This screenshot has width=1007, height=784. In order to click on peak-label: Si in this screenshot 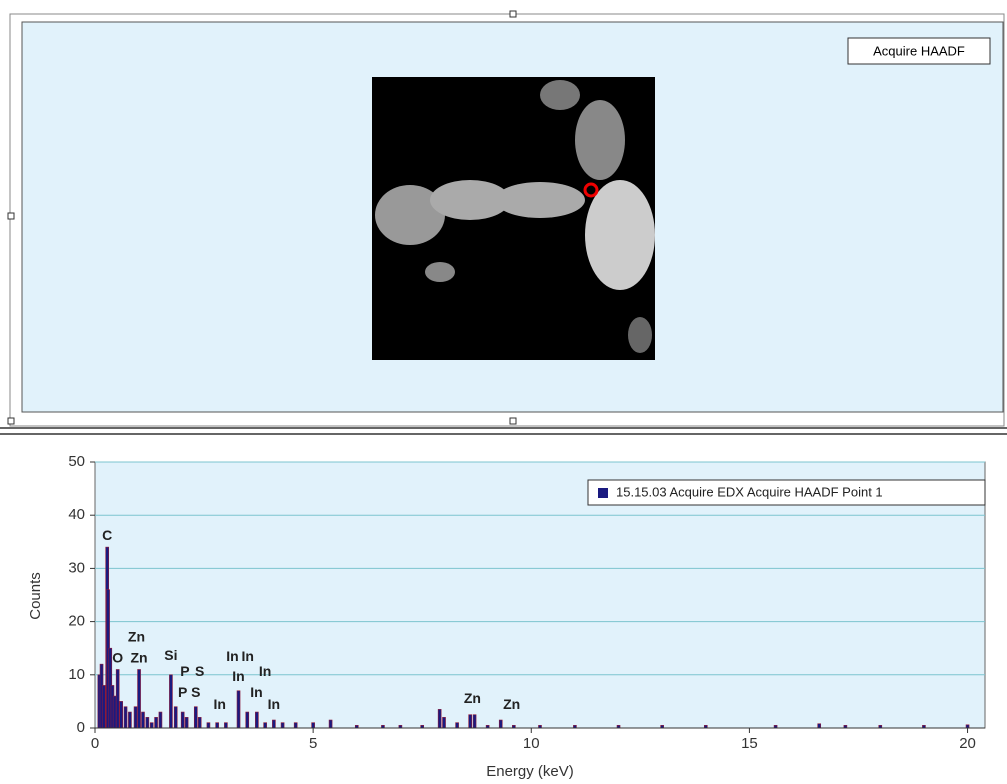, I will do `click(170, 655)`.